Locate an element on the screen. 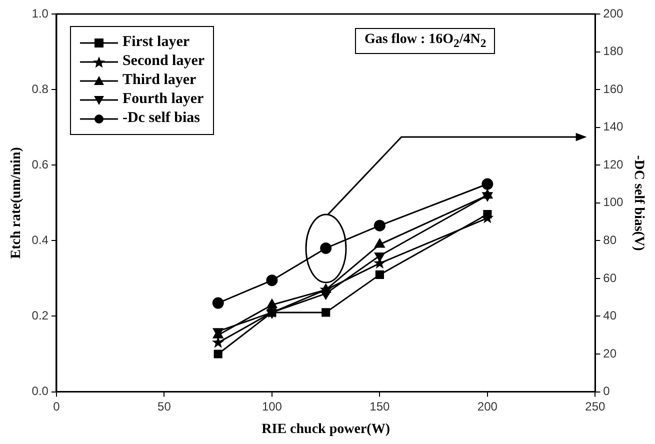 This screenshot has height=444, width=655. y-tick-label: 0.0 is located at coordinates (40, 391).